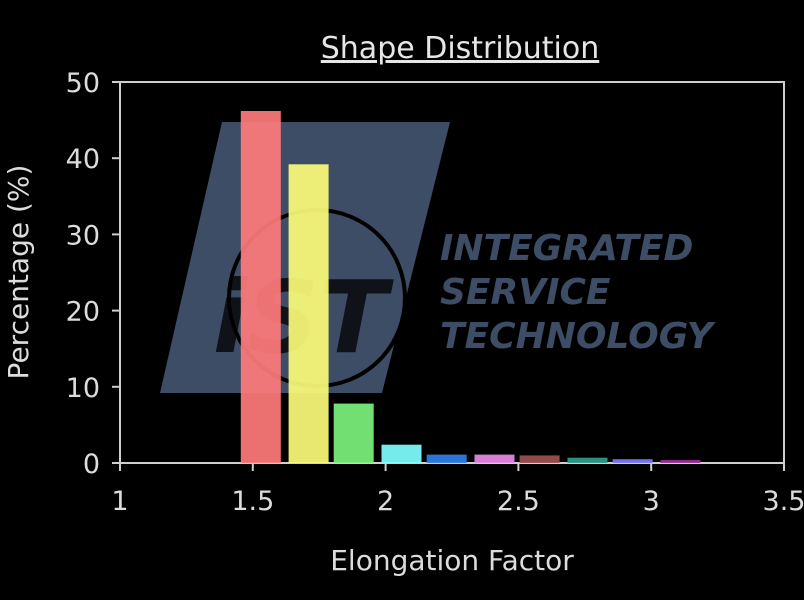 Image resolution: width=804 pixels, height=600 pixels. What do you see at coordinates (119, 501) in the screenshot?
I see `x-tick-label-0: 1` at bounding box center [119, 501].